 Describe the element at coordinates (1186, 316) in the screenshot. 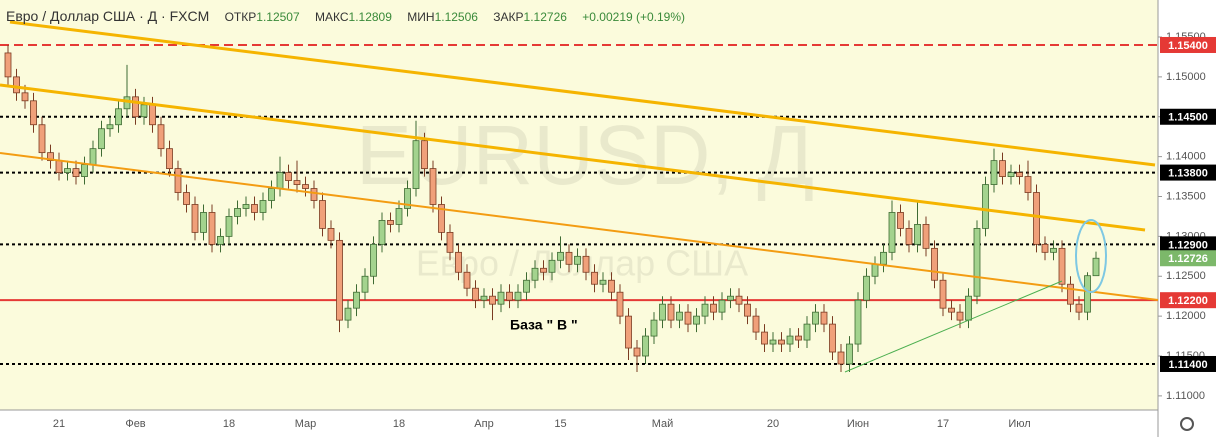

I see `y-tick-label: 1.12000` at that location.